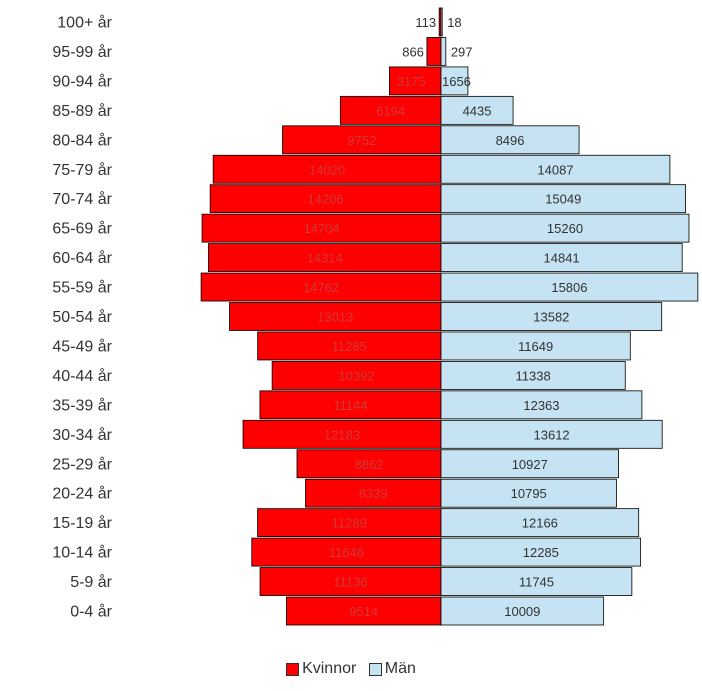  Describe the element at coordinates (350, 582) in the screenshot. I see `value-label-kvinnor: 11136` at that location.